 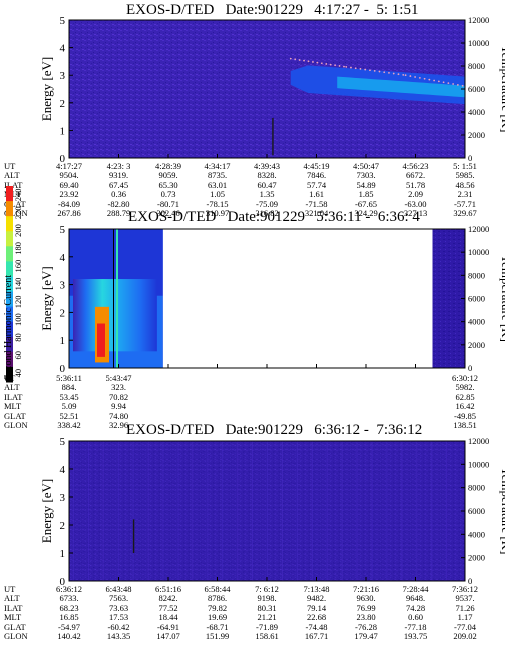 What do you see at coordinates (465, 212) in the screenshot?
I see `table-cell: 329.67` at bounding box center [465, 212].